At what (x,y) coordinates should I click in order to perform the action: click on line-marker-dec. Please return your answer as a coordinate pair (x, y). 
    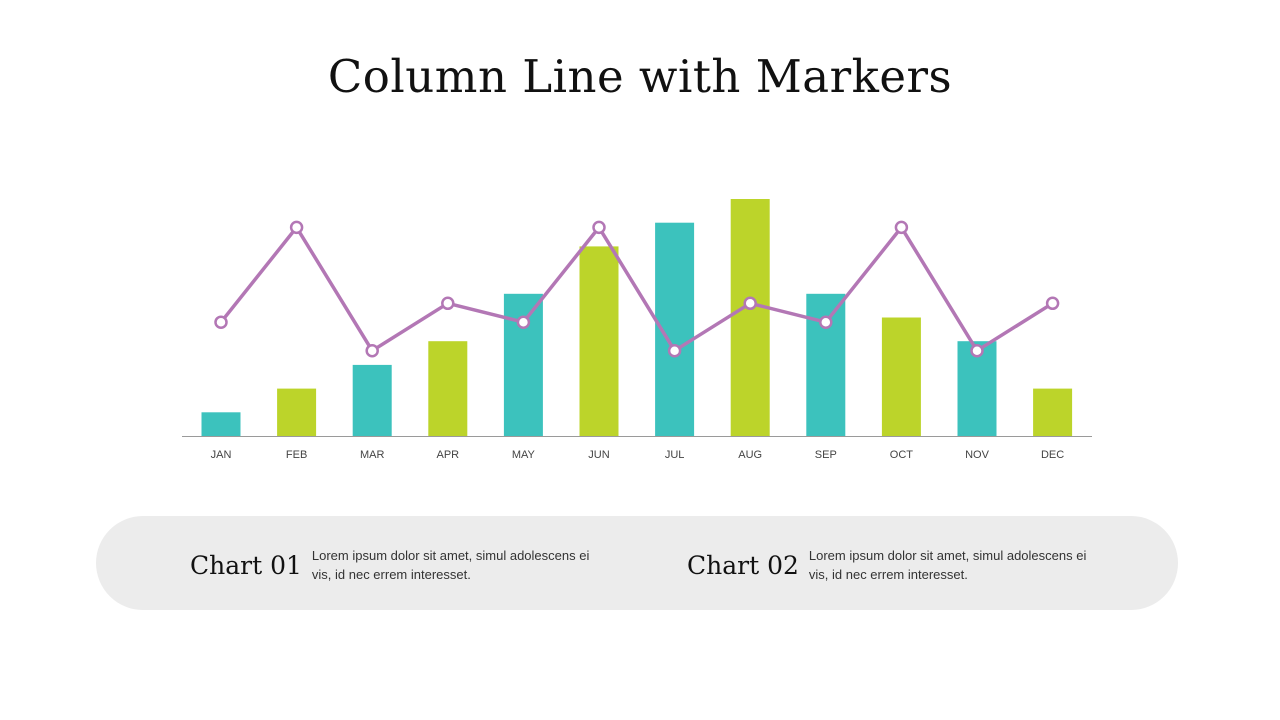
    Looking at the image, I should click on (1052, 303).